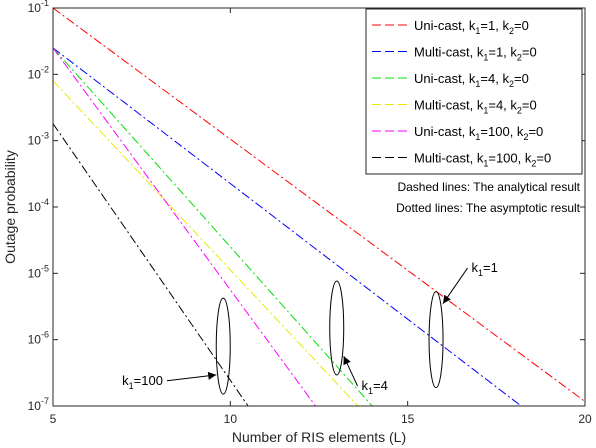 Image resolution: width=596 pixels, height=448 pixels. Describe the element at coordinates (53, 419) in the screenshot. I see `x-tick-label: 5` at that location.